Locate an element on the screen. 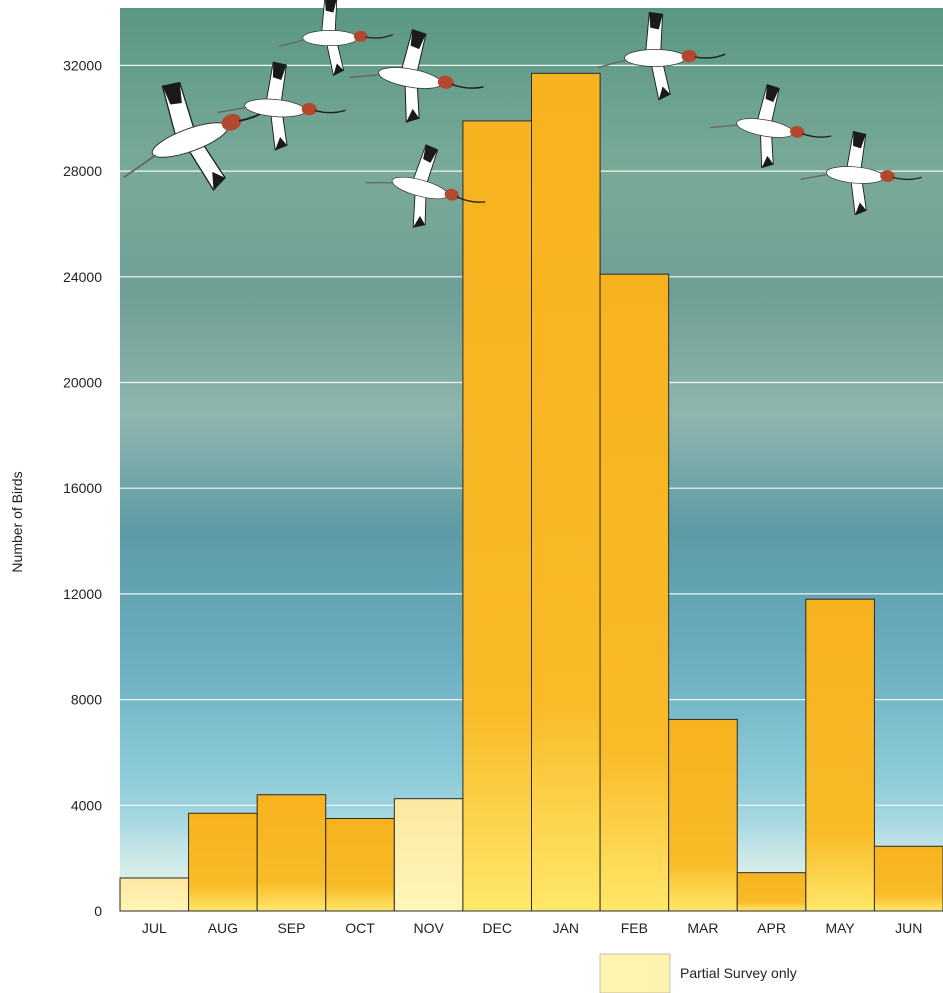 The image size is (943, 993). legend-label-partial-survey: Partial Survey only is located at coordinates (738, 973).